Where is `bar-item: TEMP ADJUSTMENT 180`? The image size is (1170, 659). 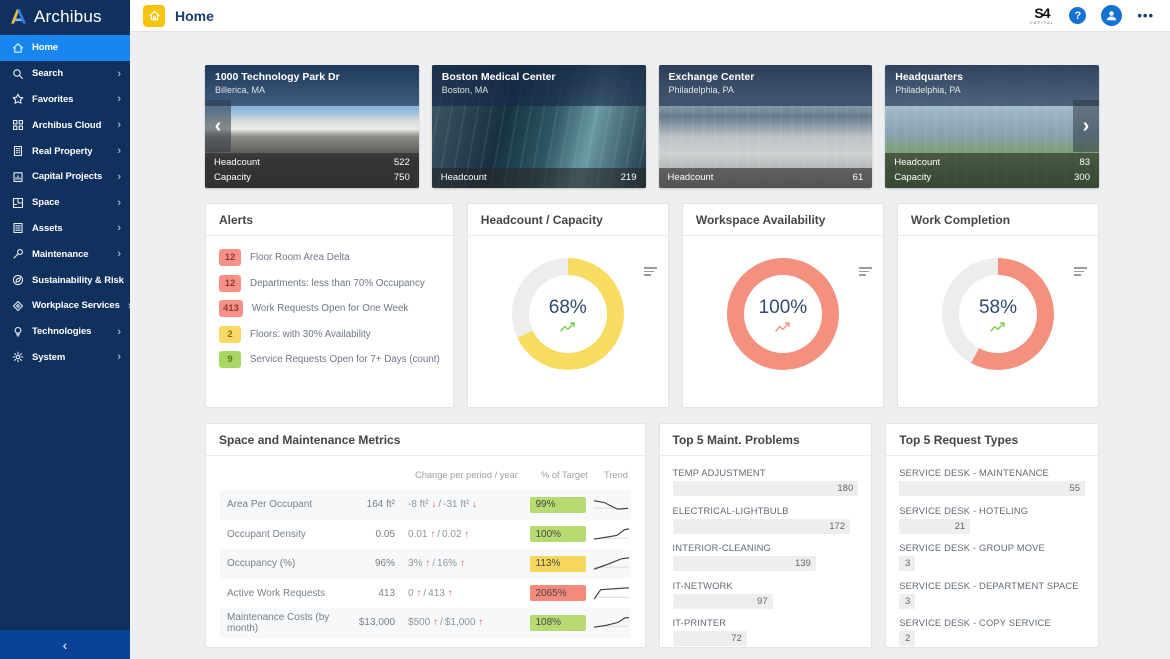
bar-item: TEMP ADJUSTMENT 180 is located at coordinates (765, 482).